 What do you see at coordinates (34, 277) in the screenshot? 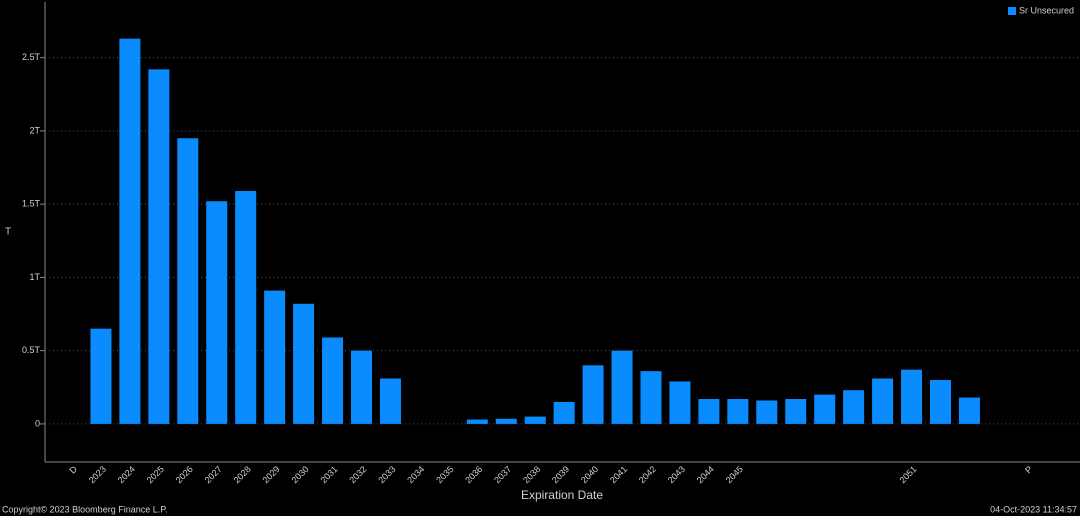
I see `y-tick-label: 1T` at bounding box center [34, 277].